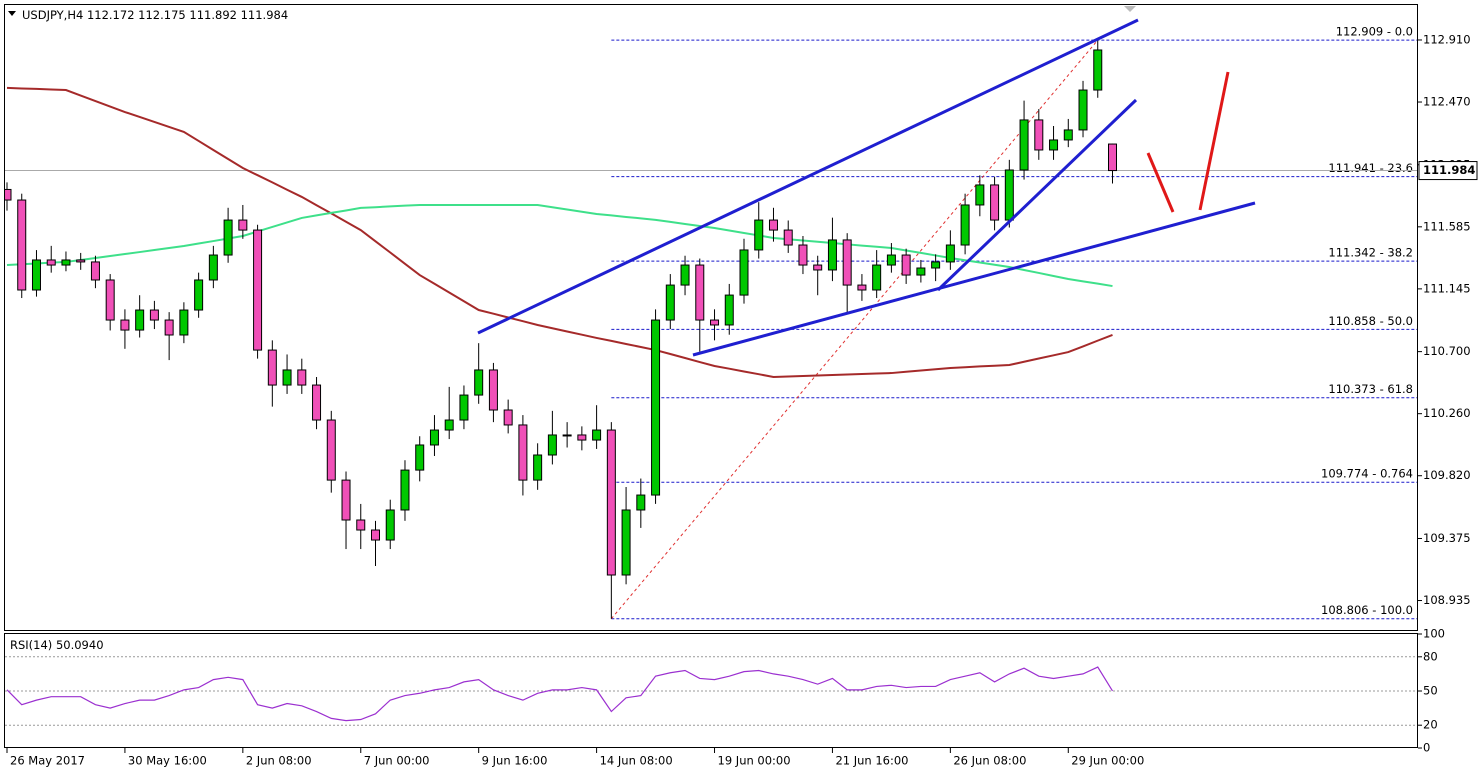 The width and height of the screenshot is (1480, 772). I want to click on rsi-title: RSI(14), so click(31, 645).